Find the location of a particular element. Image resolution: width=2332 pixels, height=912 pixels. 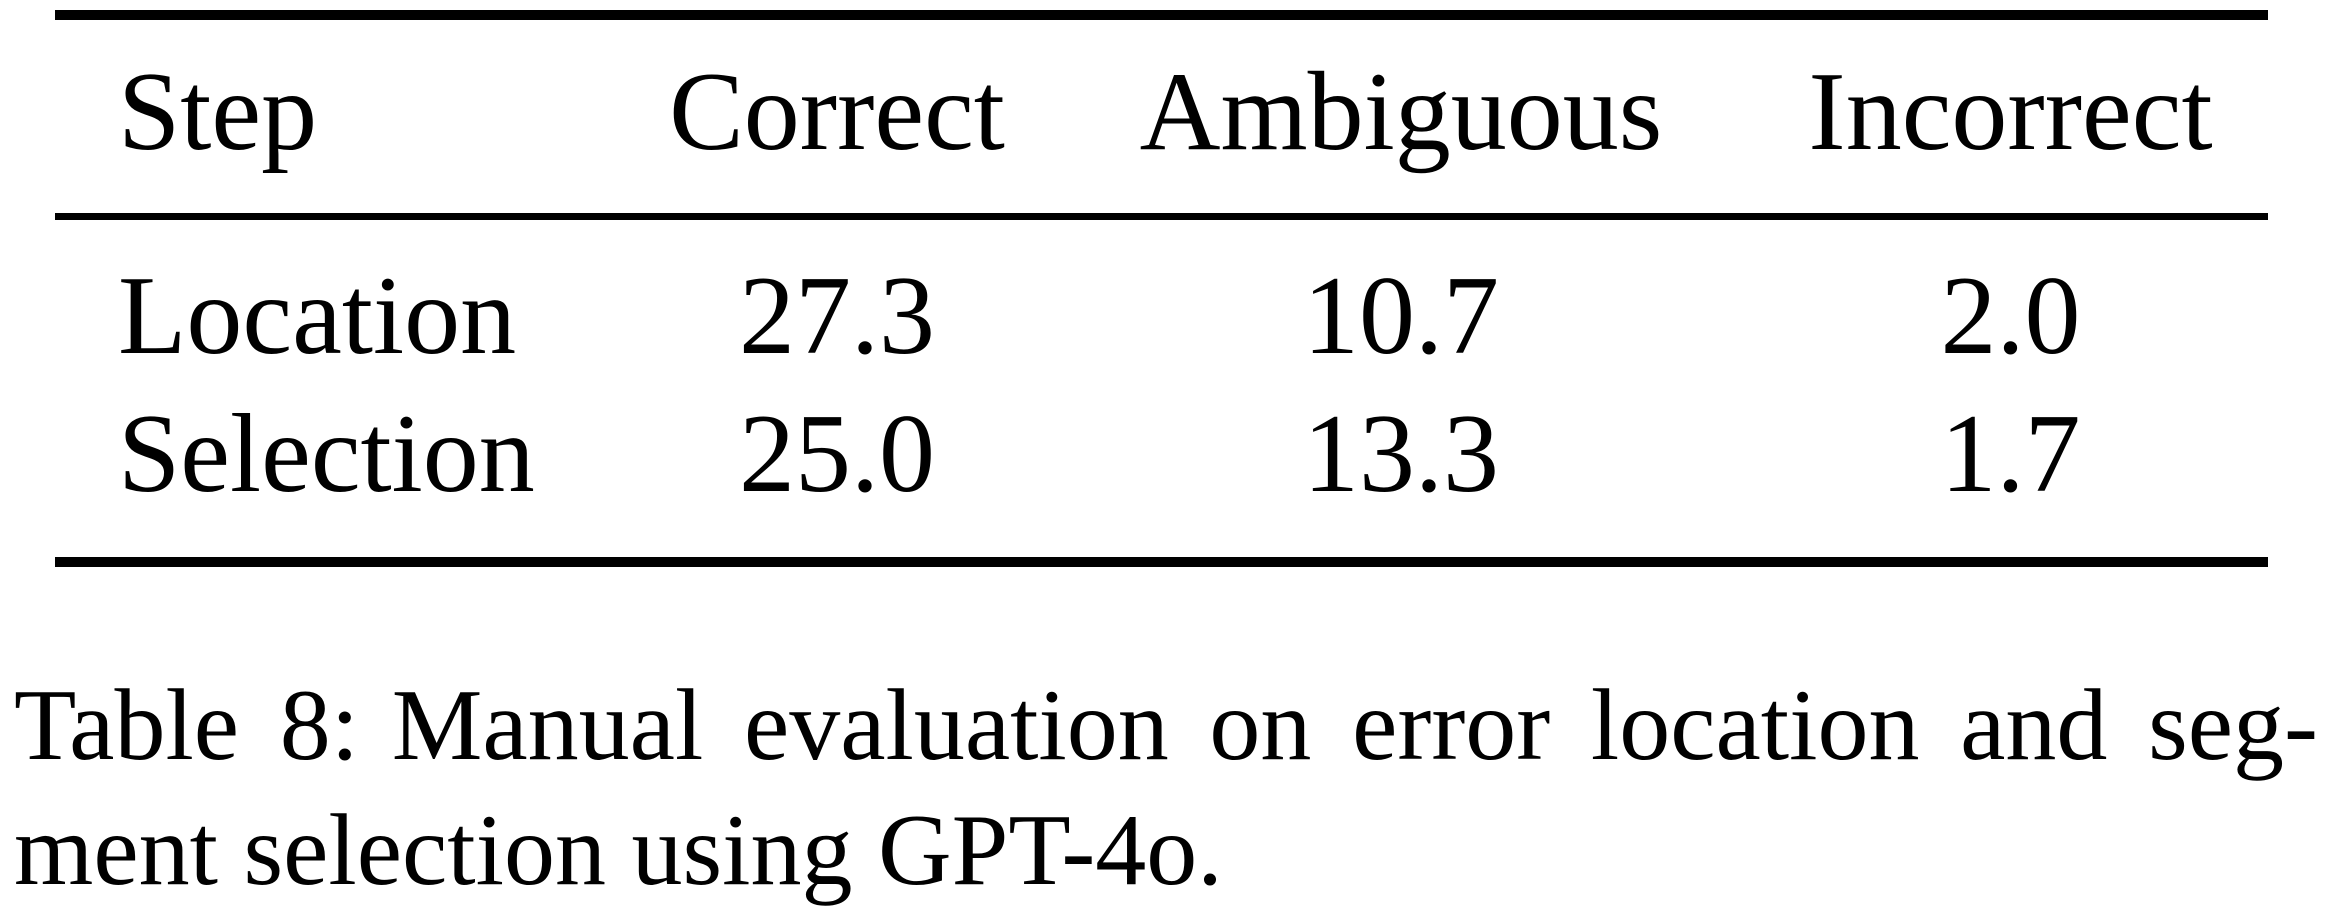

cell-selection-incorrect: 1.7 is located at coordinates (2010, 454).